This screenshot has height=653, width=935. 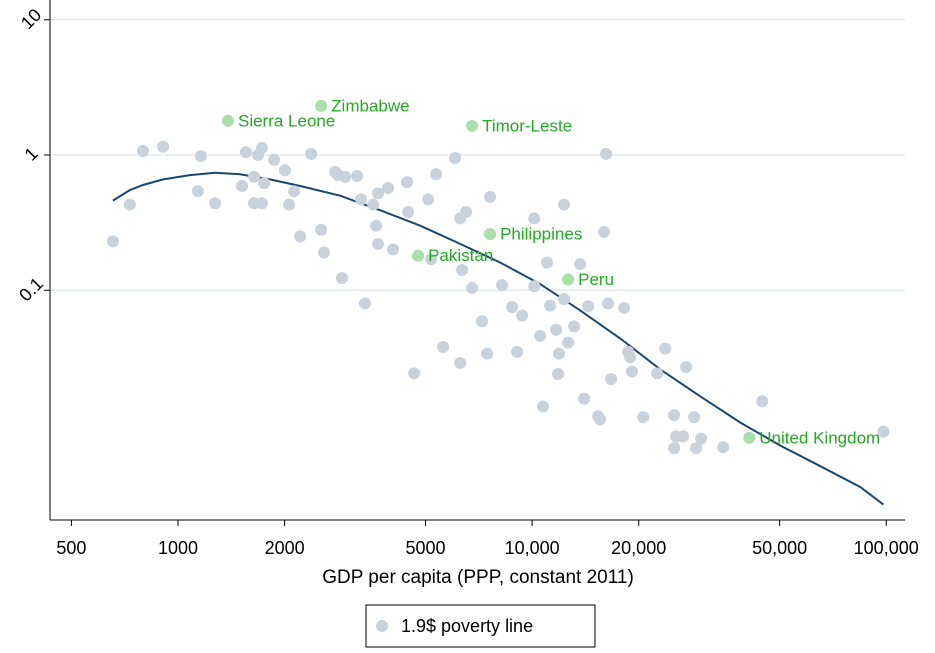 I want to click on highlight-label: Pakistan, so click(x=460, y=255).